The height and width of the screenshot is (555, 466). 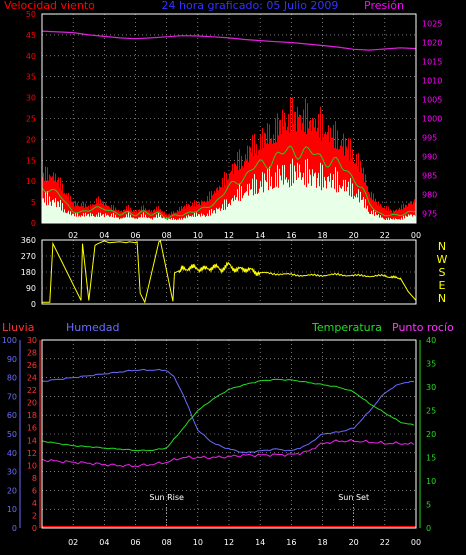 I want to click on wind-average-line, so click(x=229, y=182).